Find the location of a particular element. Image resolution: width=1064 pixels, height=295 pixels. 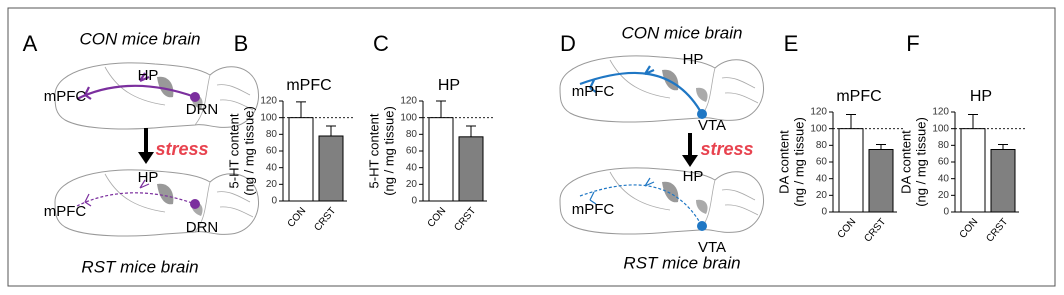

panel-letter: D is located at coordinates (568, 43).